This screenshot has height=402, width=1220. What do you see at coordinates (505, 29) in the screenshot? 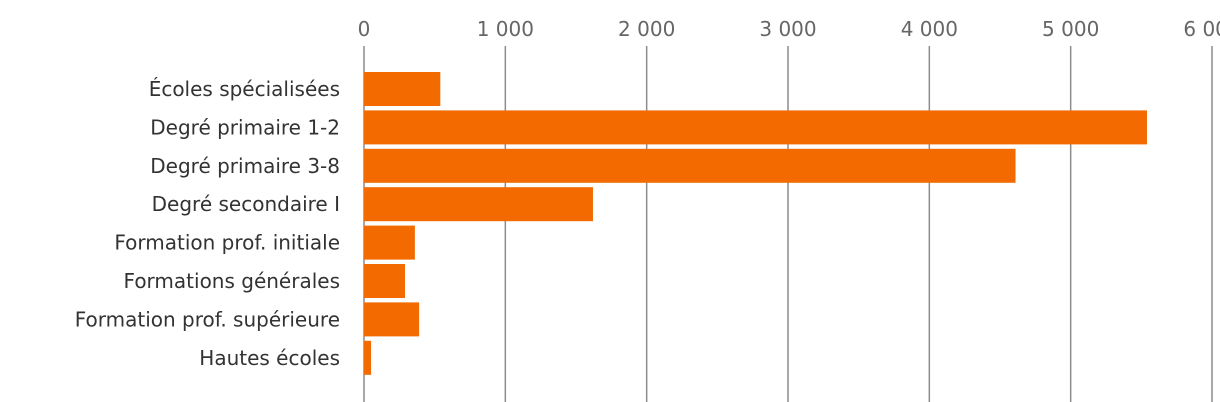
I see `x-tick-label: 1 000` at bounding box center [505, 29].